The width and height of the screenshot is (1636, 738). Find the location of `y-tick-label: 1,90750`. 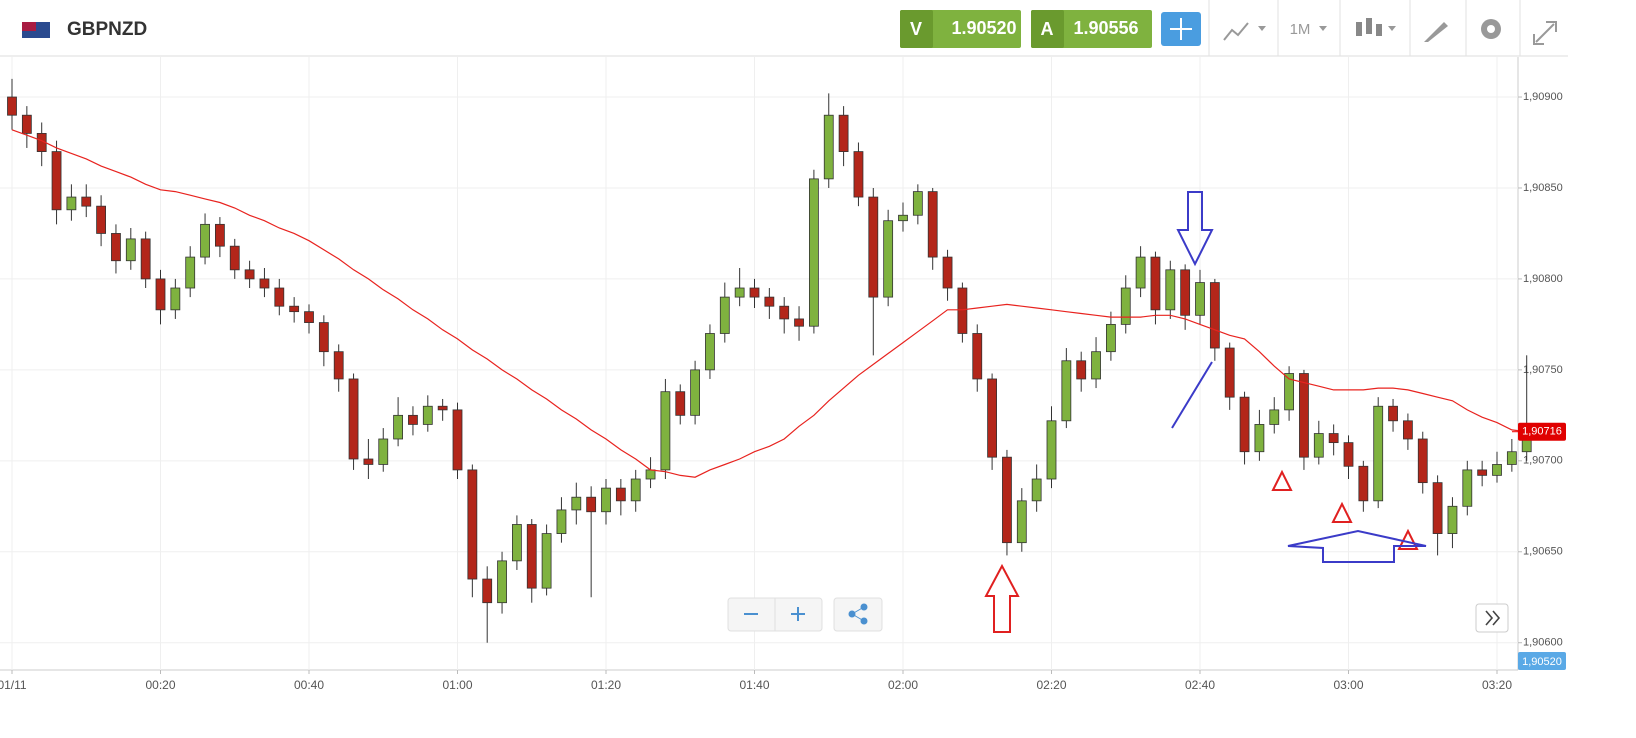

y-tick-label: 1,90750 is located at coordinates (1543, 370).